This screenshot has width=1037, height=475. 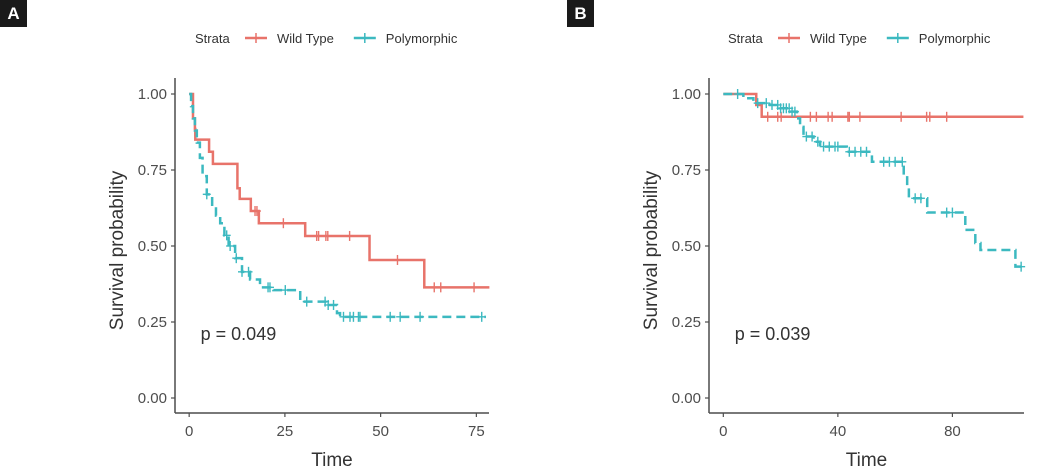 What do you see at coordinates (380, 431) in the screenshot?
I see `x-tick-label: 50` at bounding box center [380, 431].